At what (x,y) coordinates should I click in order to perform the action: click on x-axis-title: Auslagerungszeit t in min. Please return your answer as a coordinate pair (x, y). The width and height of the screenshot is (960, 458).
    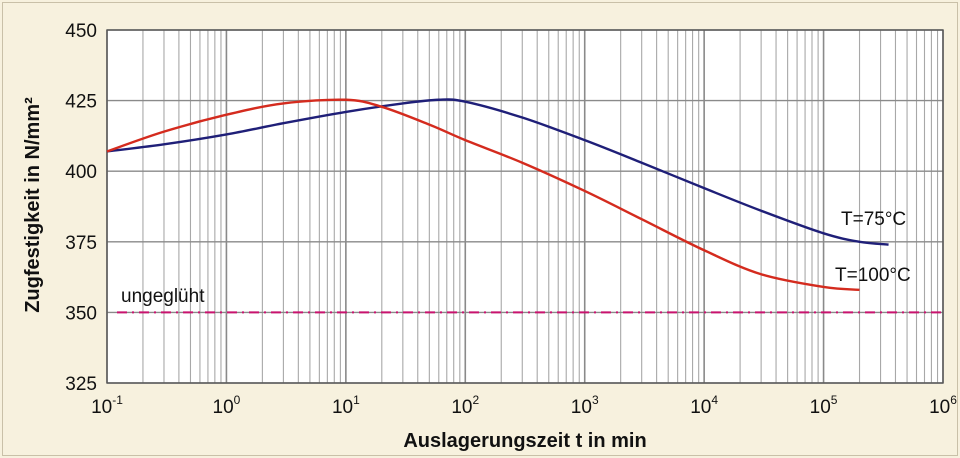
    Looking at the image, I should click on (524, 441).